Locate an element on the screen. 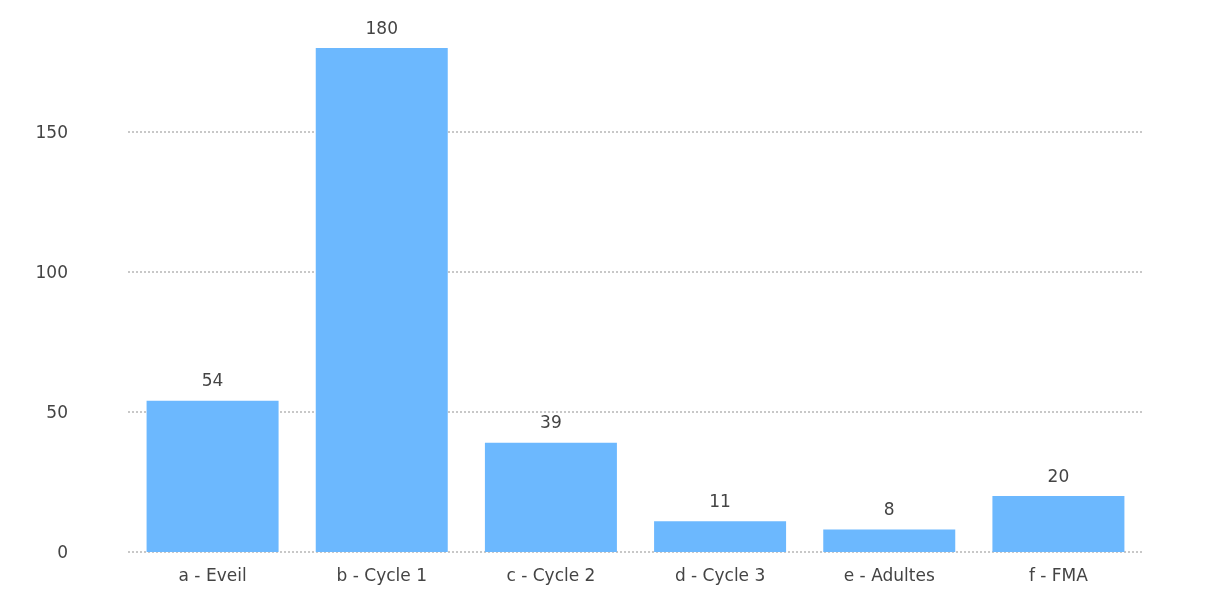 This screenshot has width=1210, height=594. y-tick-label: 50 is located at coordinates (57, 412).